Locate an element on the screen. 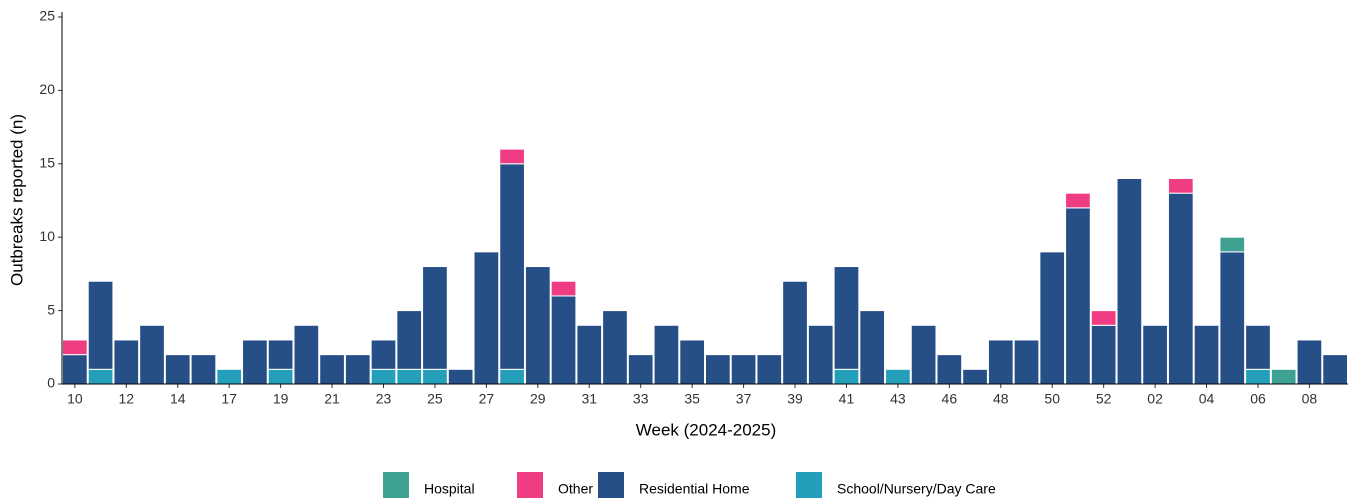 Image resolution: width=1354 pixels, height=499 pixels. y-tick-label: 5 is located at coordinates (51, 309).